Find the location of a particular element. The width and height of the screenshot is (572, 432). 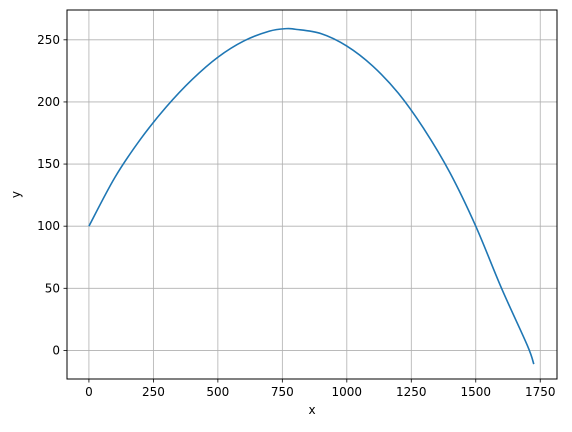

x-tick-label: 1500 is located at coordinates (475, 392).